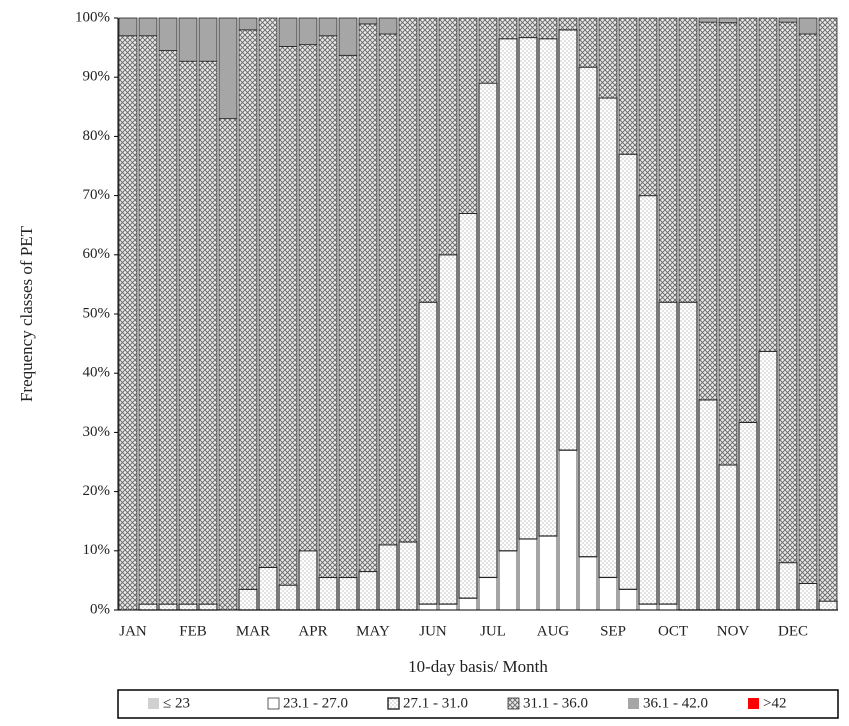 This screenshot has height=726, width=849. Describe the element at coordinates (793, 631) in the screenshot. I see `x-tick-label: DEC` at that location.